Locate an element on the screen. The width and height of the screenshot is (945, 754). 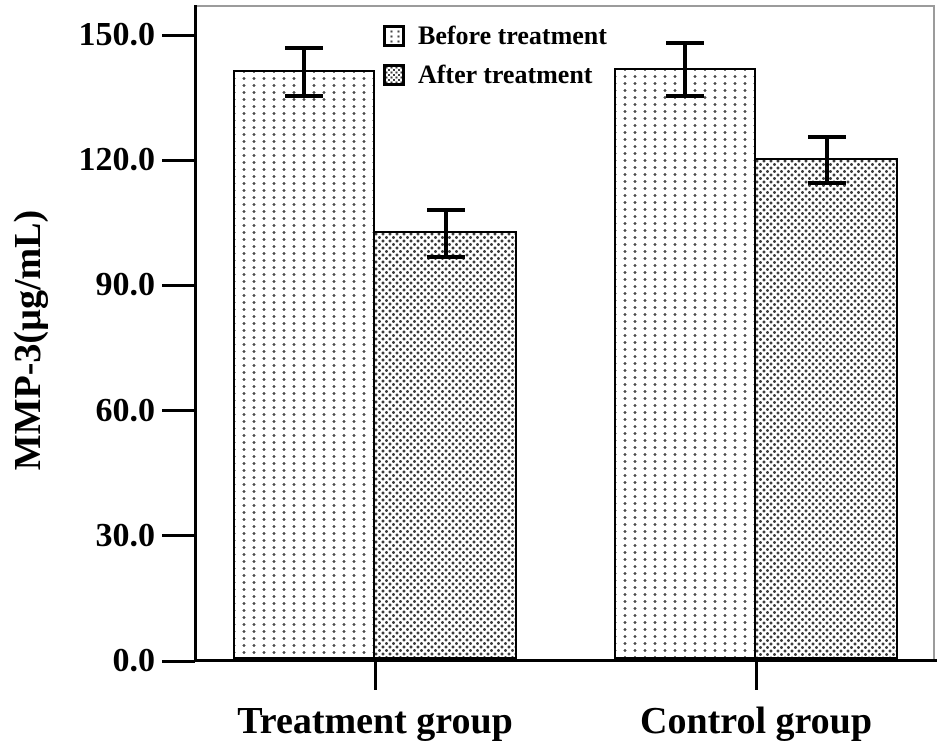
legend-item-before-treatment: Before treatment is located at coordinates (495, 36).